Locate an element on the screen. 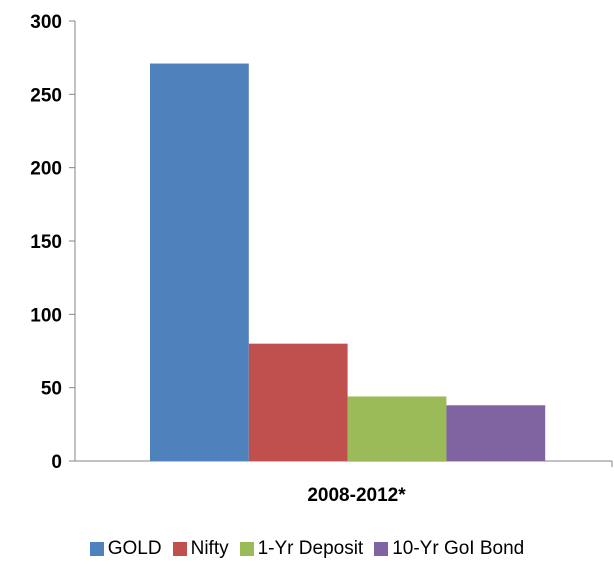 The height and width of the screenshot is (565, 614). bar-10-yr-goi-bond is located at coordinates (496, 433).